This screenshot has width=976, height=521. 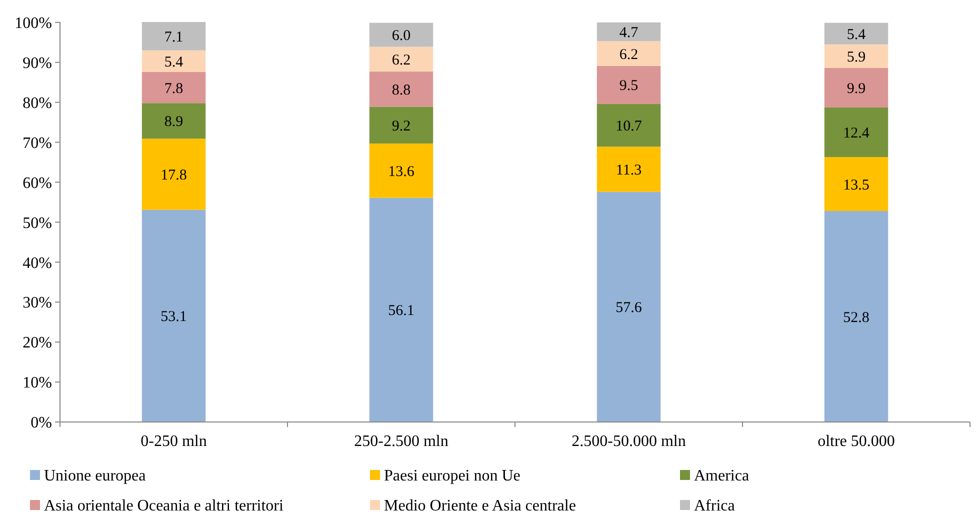 I want to click on y-tick-label: 20%, so click(x=37, y=343).